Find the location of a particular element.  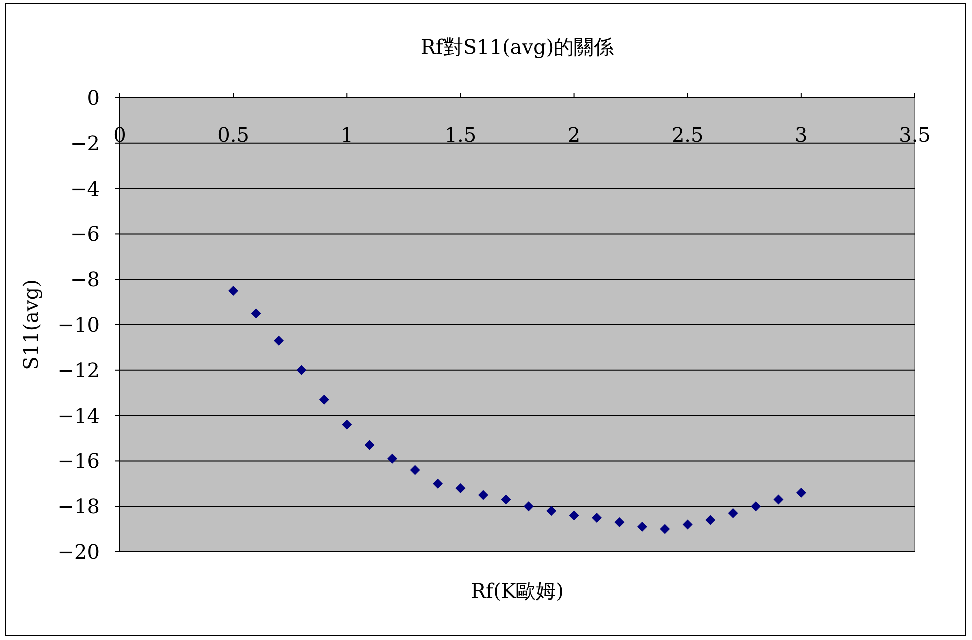

y-tick-label: −8 is located at coordinates (85, 280).